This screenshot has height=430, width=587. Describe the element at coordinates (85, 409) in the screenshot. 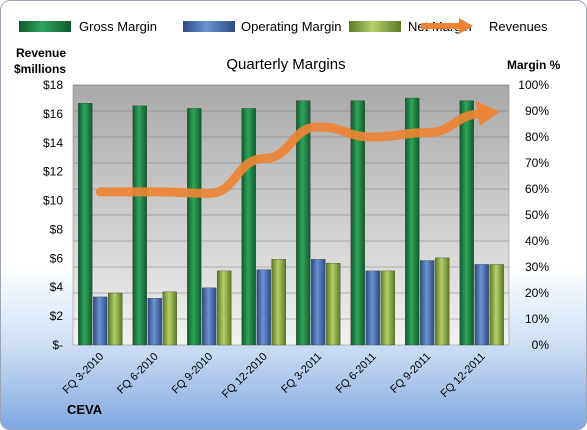

I see `footer-label: CEVA` at that location.